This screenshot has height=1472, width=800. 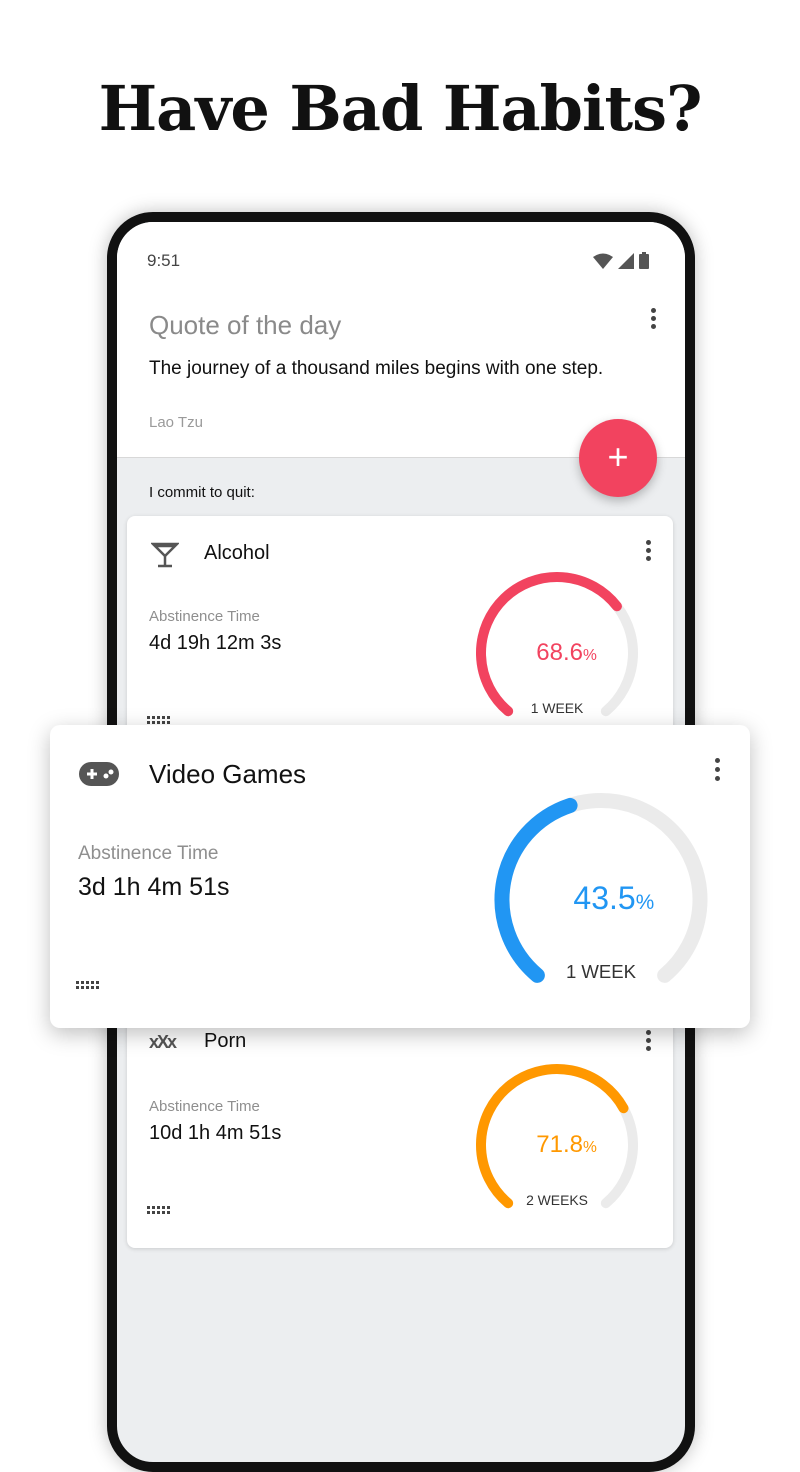 I want to click on xxx-icon: xXx, so click(x=163, y=1042).